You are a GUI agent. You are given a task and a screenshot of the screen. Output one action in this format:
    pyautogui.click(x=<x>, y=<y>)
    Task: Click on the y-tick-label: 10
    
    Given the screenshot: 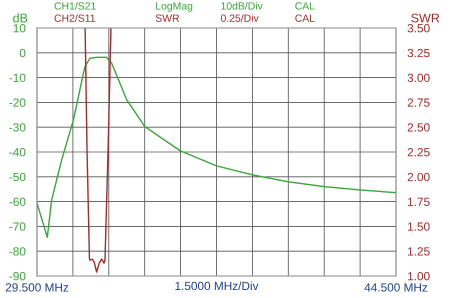 What is the action you would take?
    pyautogui.click(x=20, y=28)
    